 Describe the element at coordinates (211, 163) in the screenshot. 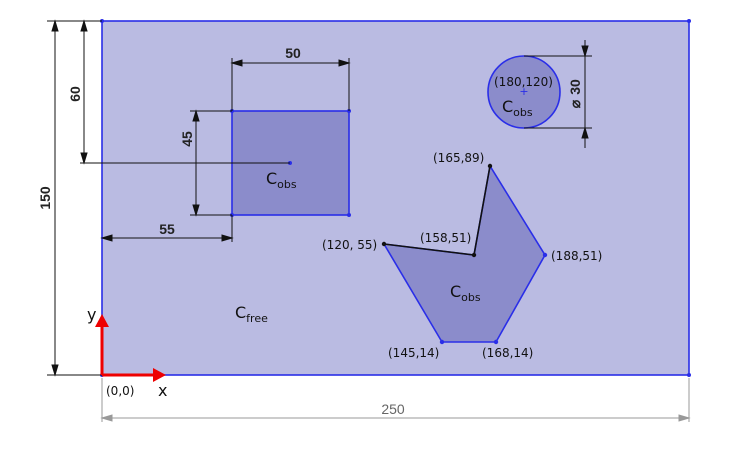

I see `rect-height-dimension` at that location.